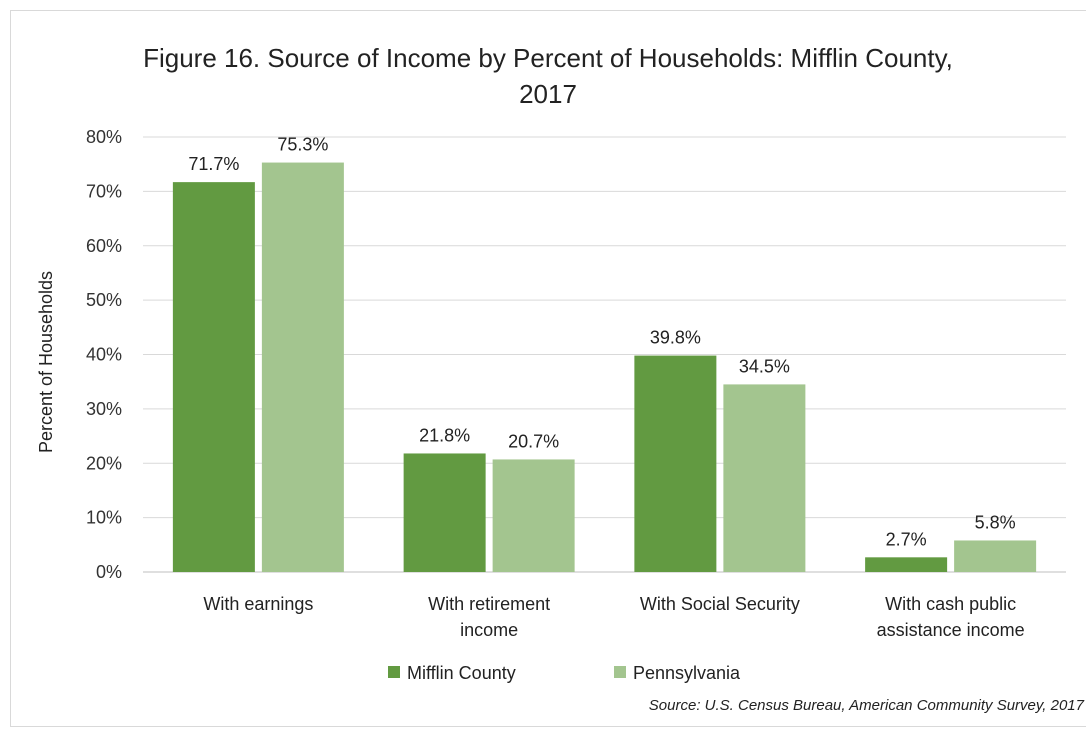 This screenshot has height=729, width=1088. Describe the element at coordinates (104, 137) in the screenshot. I see `y-tick-label: 80%` at that location.